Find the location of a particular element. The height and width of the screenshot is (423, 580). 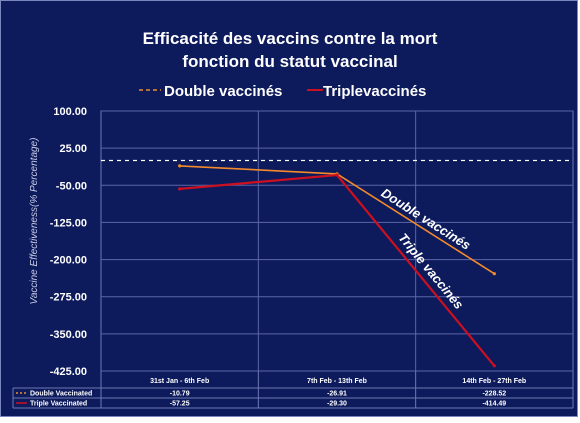

table-cell-value: -29.30 is located at coordinates (337, 404).